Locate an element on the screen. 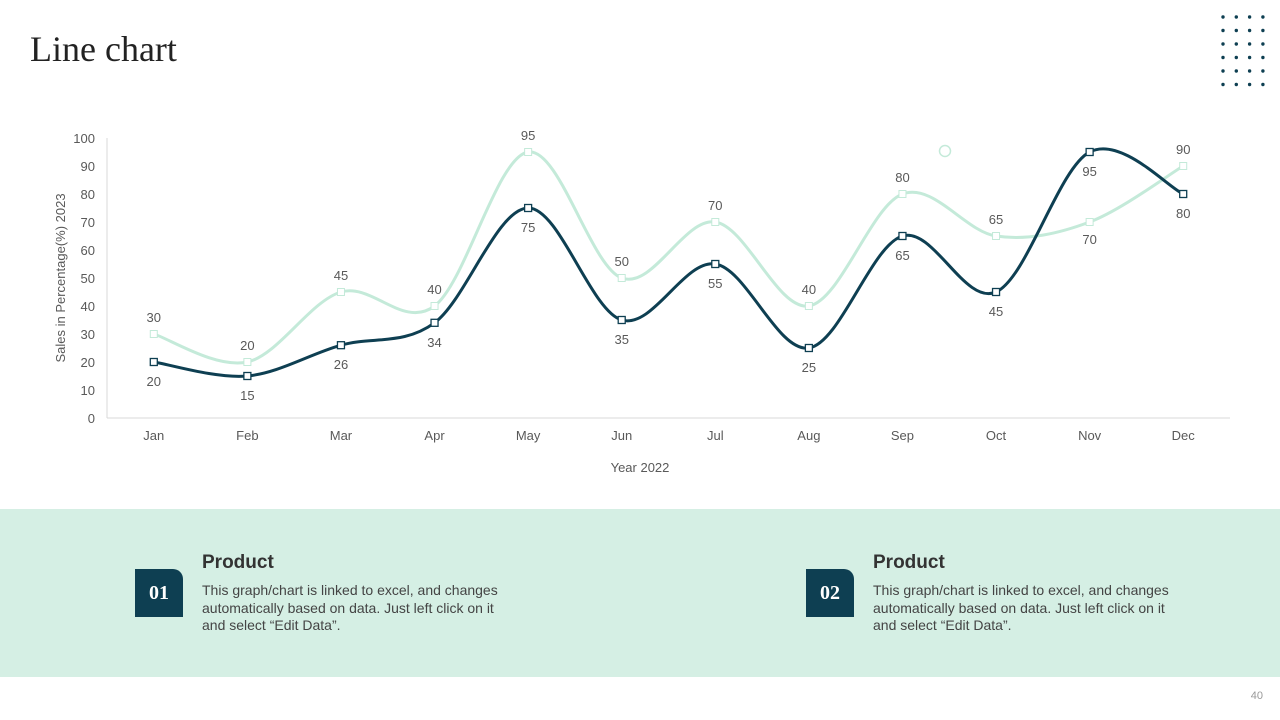  x-tick-label: Nov is located at coordinates (1090, 435).